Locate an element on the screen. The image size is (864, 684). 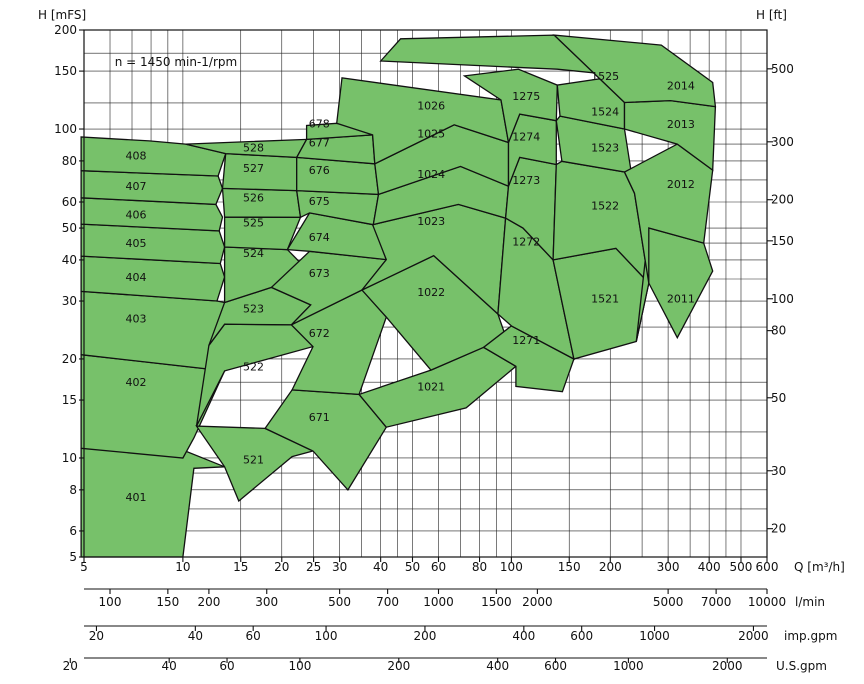
secondary-tick-label: 10000 is located at coordinates (767, 602).